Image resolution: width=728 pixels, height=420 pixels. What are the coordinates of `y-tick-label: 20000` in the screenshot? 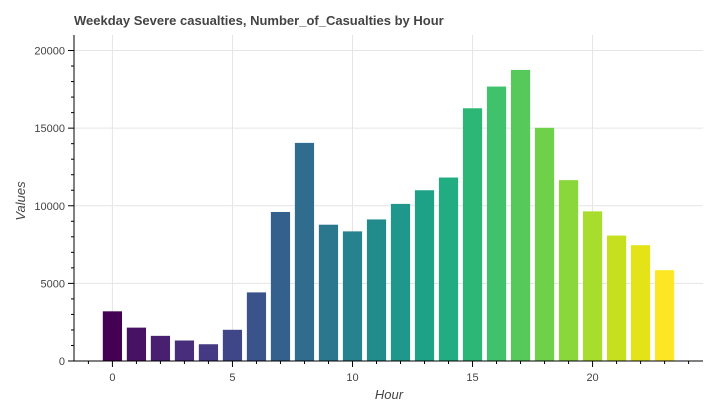 It's located at (49, 52).